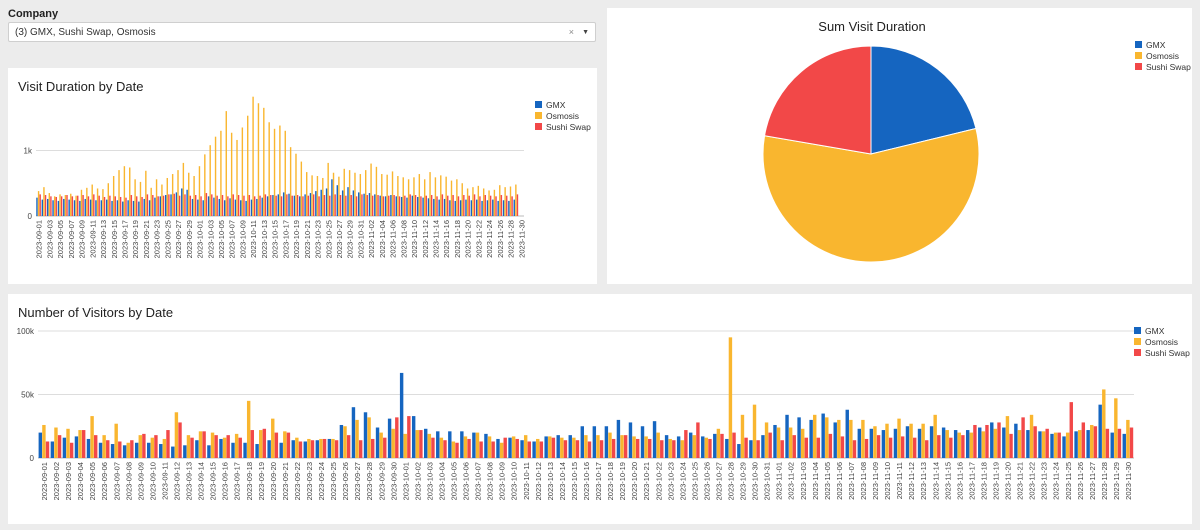 This screenshot has height=530, width=1200. I want to click on chevron-down-icon: ▼, so click(585, 32).